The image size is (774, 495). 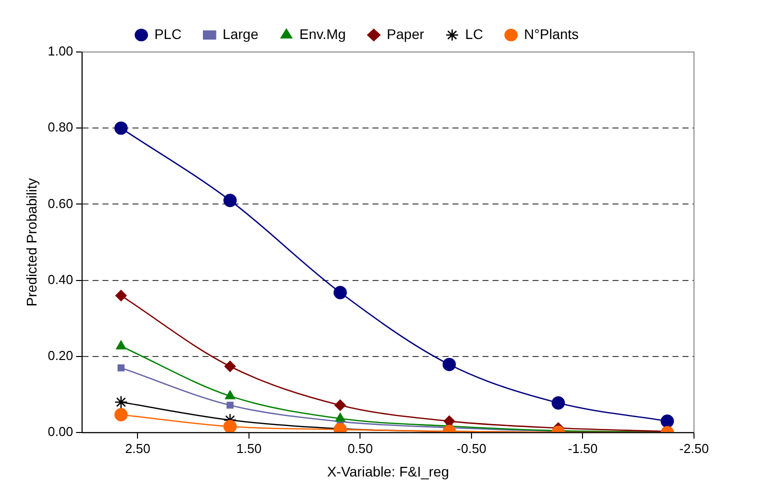 What do you see at coordinates (583, 448) in the screenshot?
I see `x-tick-label: -1.50` at bounding box center [583, 448].